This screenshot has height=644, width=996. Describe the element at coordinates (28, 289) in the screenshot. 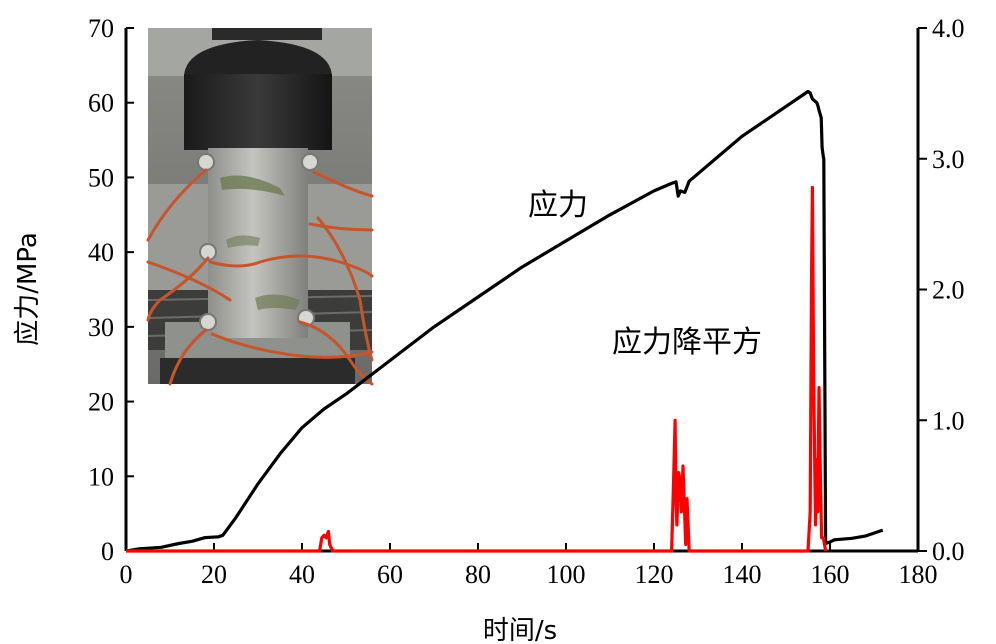

I see `y-axis-title: 应力/MPa` at that location.